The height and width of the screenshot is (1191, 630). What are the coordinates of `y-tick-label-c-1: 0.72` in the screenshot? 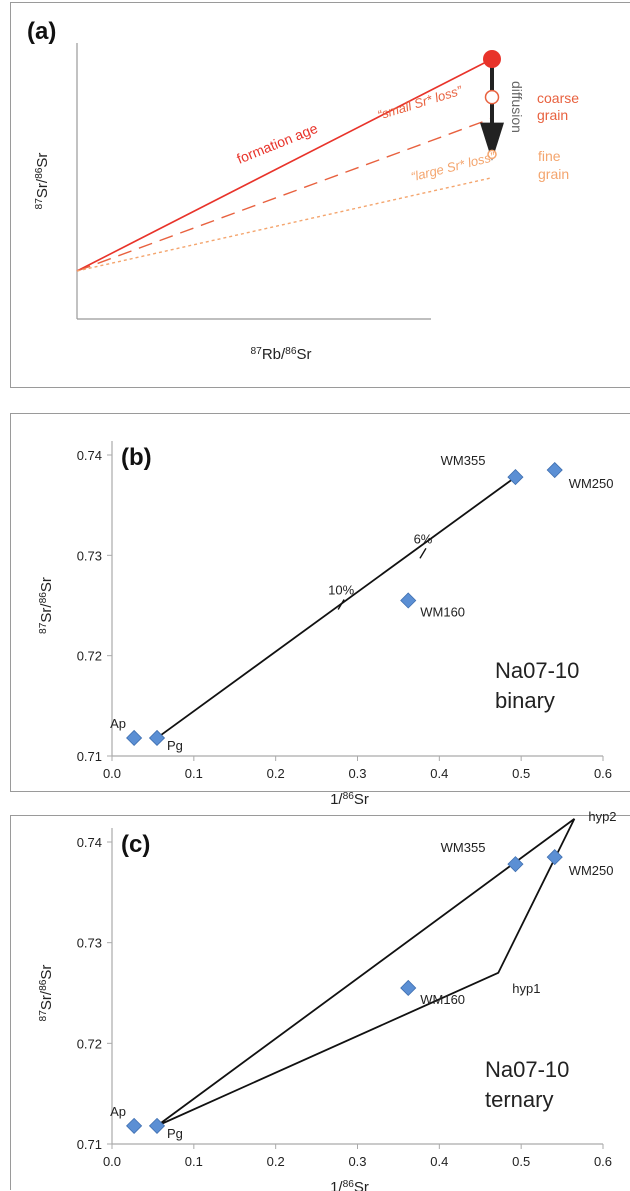 It's located at (89, 1043).